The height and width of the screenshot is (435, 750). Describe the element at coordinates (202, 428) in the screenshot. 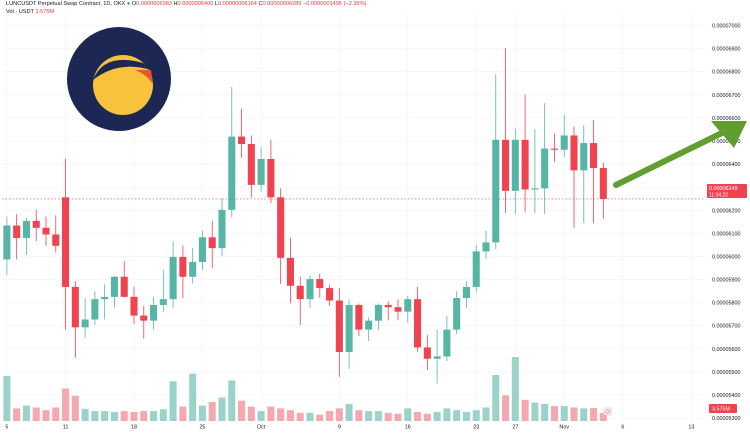

I see `x-tick-label: 25` at that location.